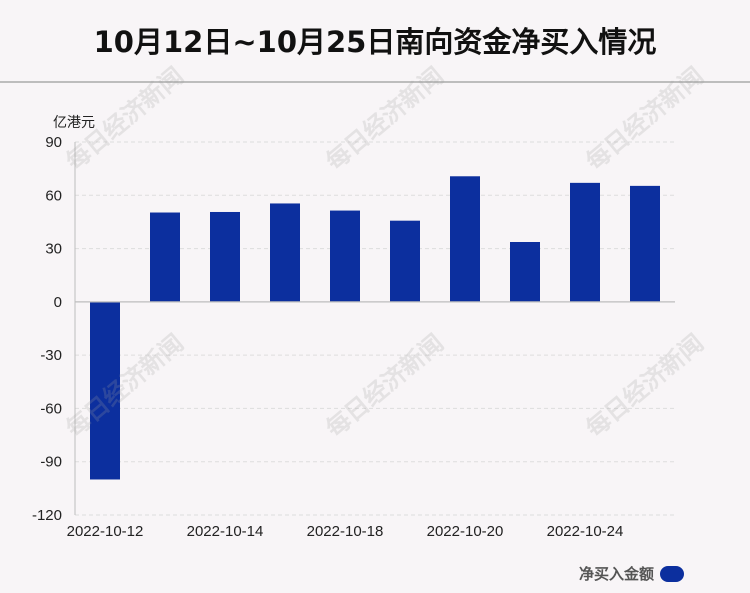 This screenshot has width=750, height=593. I want to click on y-tick-label: 30, so click(53, 249).